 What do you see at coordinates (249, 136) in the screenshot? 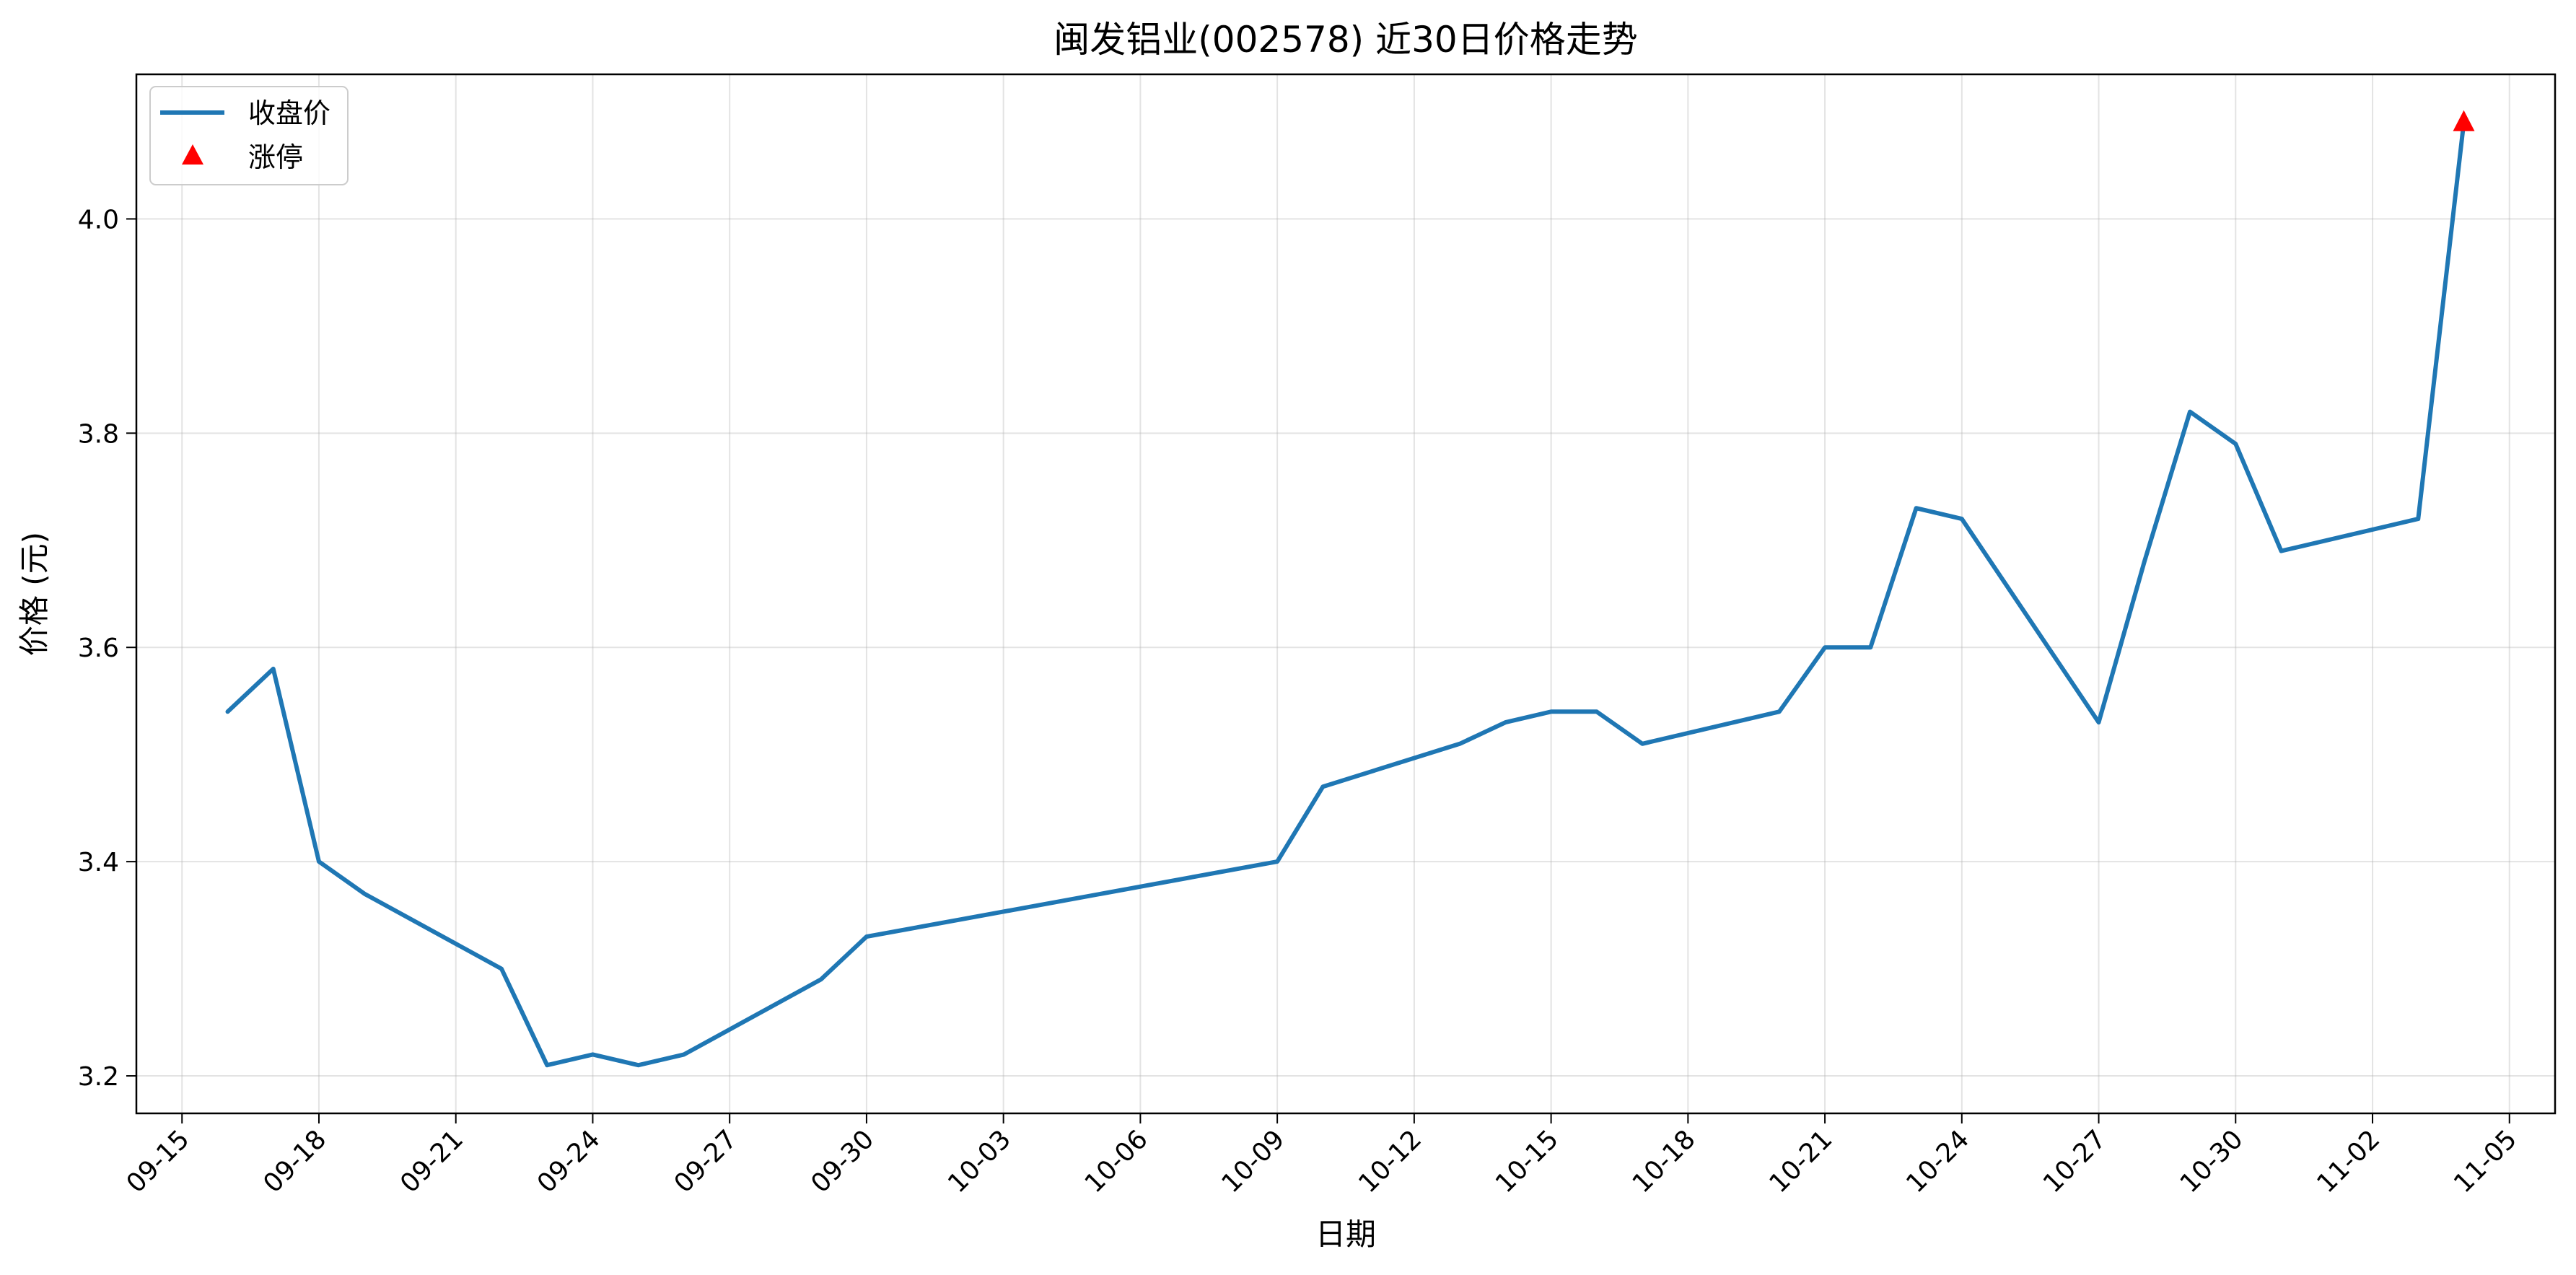
I see `legend: 收盘价 涨停` at bounding box center [249, 136].